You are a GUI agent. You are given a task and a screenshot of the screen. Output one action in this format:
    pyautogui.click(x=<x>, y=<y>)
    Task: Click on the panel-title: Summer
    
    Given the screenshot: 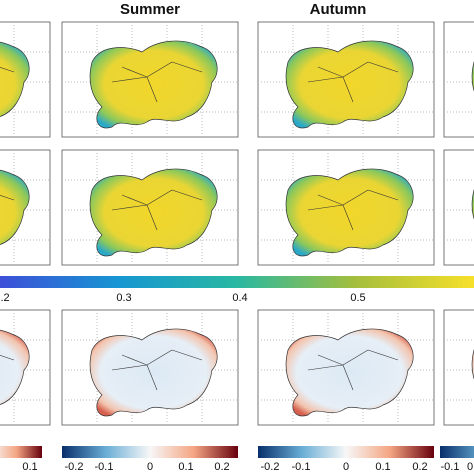 What is the action you would take?
    pyautogui.click(x=150, y=9)
    